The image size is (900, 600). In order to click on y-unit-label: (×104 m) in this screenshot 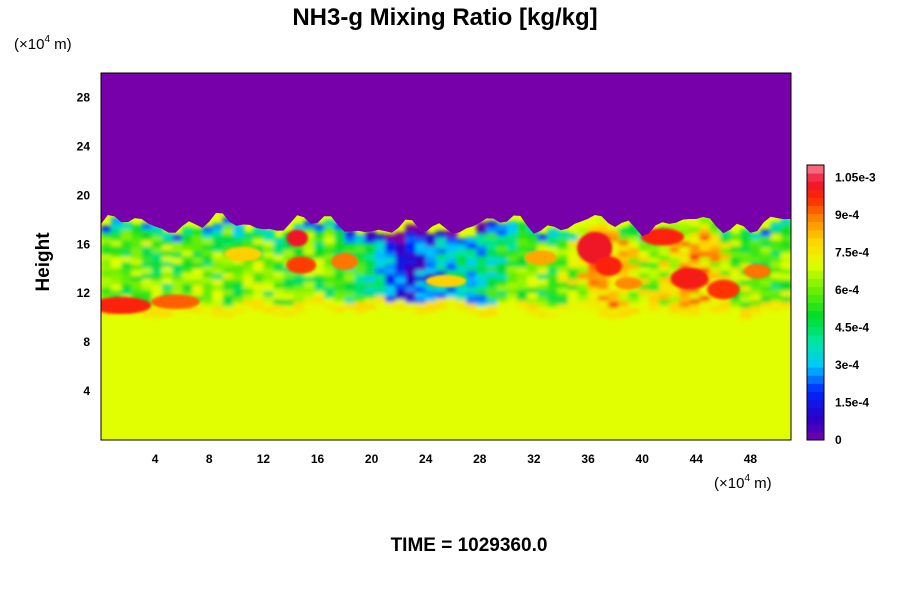, I will do `click(43, 43)`.